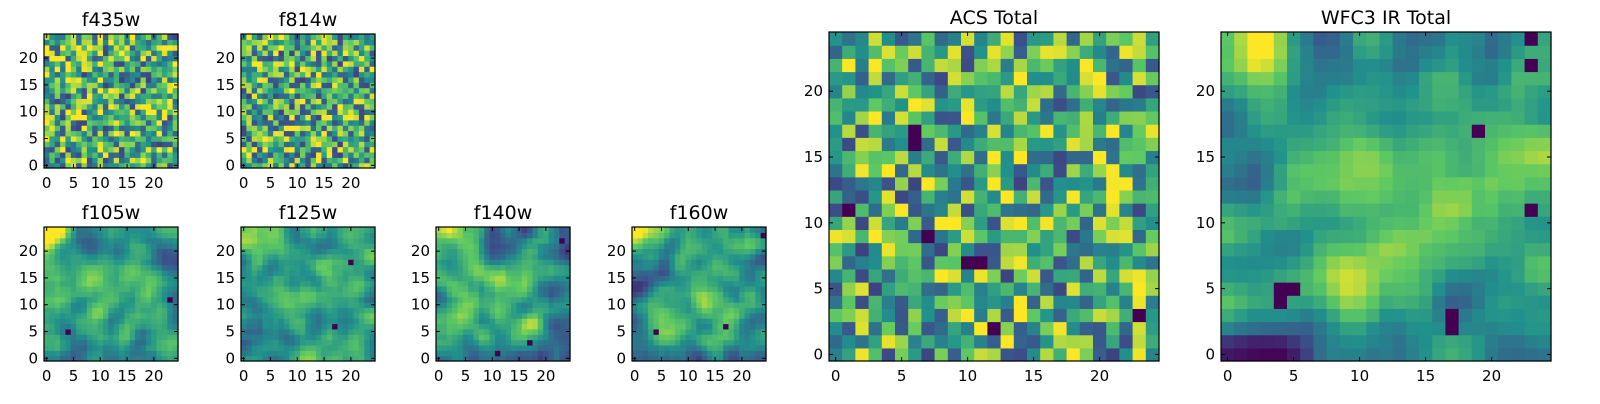  I want to click on y-tick-label: 20, so click(420, 251).